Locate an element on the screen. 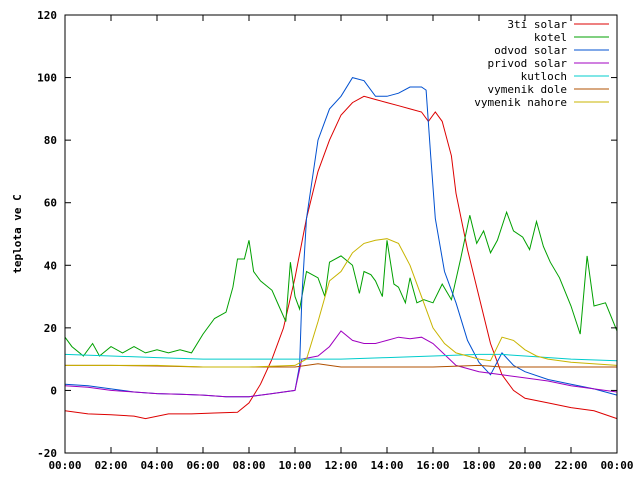 The width and height of the screenshot is (640, 480). y-tick-label: 0 is located at coordinates (53, 390).